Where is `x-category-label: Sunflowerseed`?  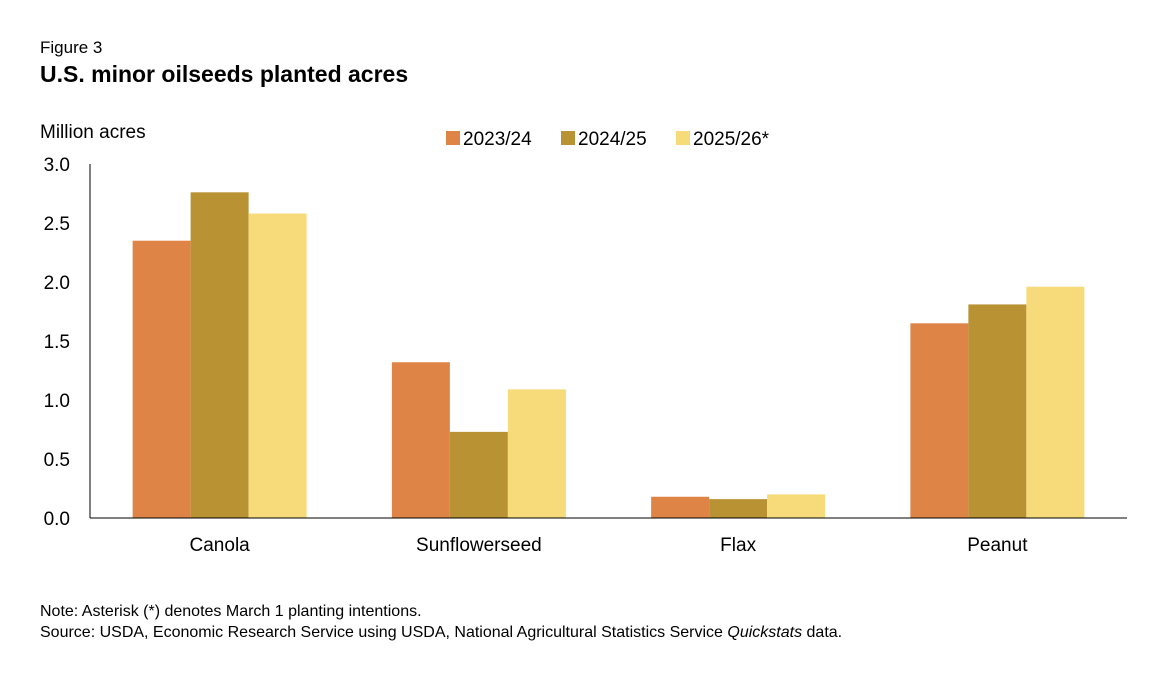 x-category-label: Sunflowerseed is located at coordinates (479, 545).